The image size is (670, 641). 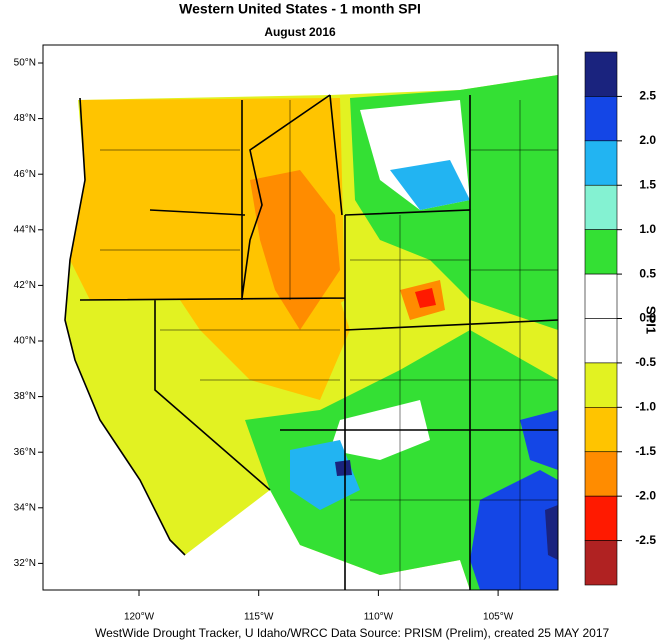 What do you see at coordinates (647, 273) in the screenshot?
I see `colorbar-tick-label: 0.5` at bounding box center [647, 273].